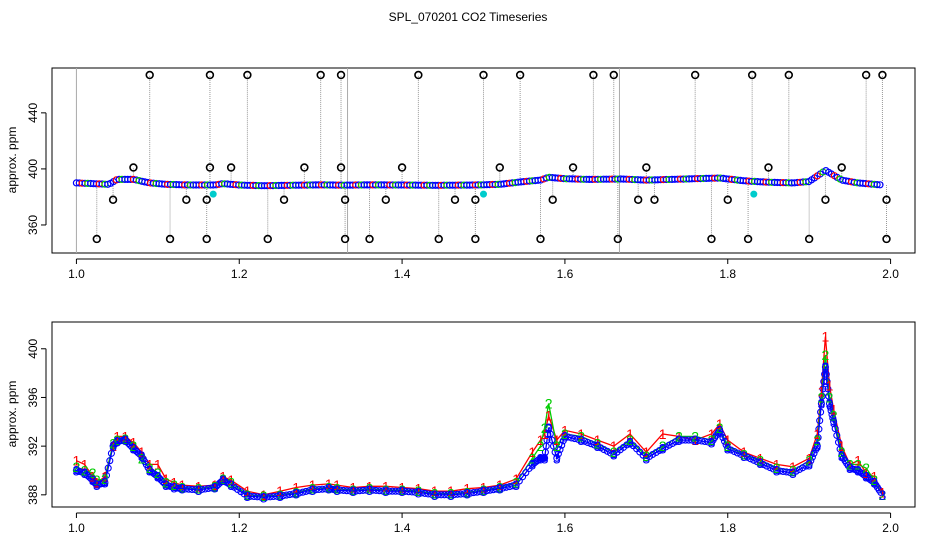  I want to click on top-x-tick-label: 1.2, so click(239, 274).